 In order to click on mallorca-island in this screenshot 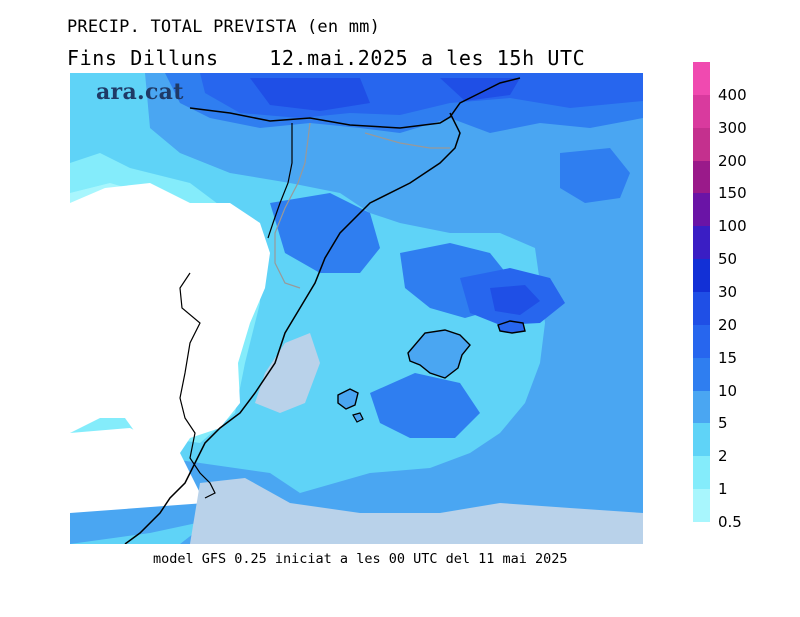, I will do `click(439, 354)`.